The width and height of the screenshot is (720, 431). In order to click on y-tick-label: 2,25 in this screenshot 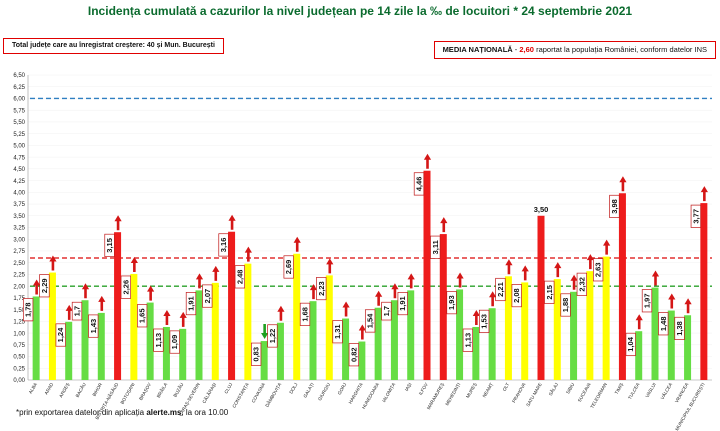, I will do `click(19, 276)`.